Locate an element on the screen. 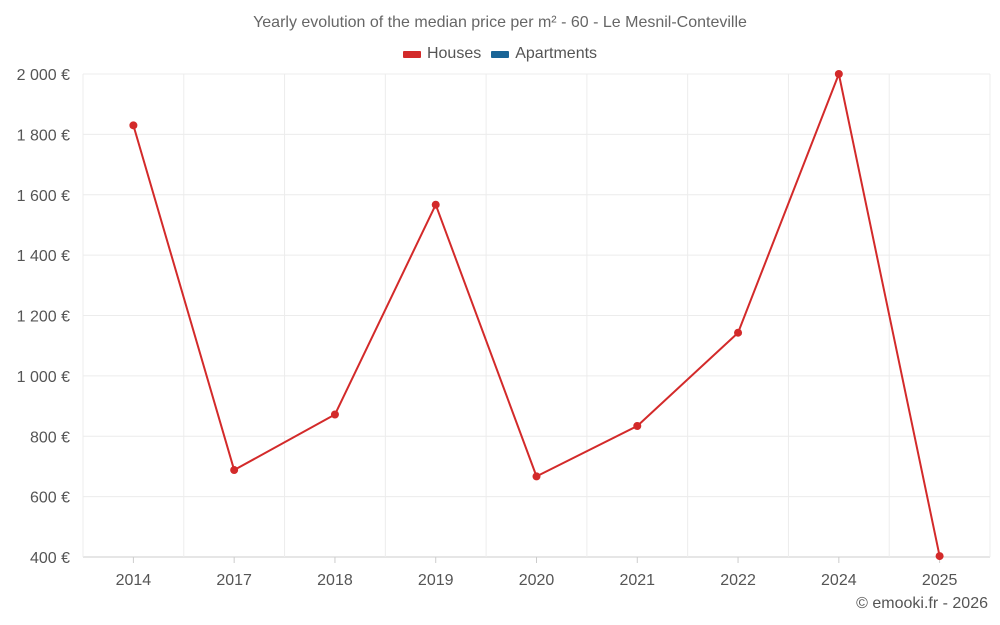  y-tick-label: 800 € is located at coordinates (50, 437).